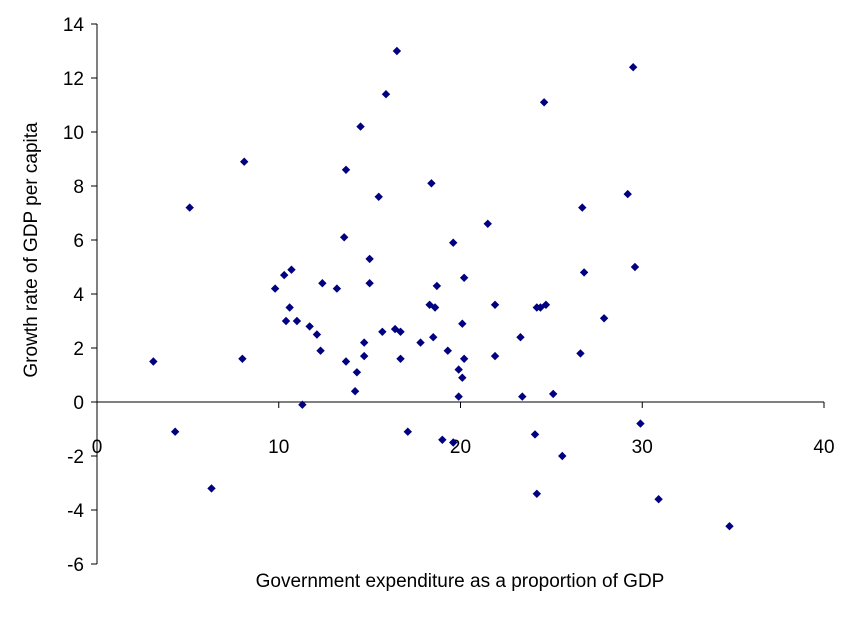  Describe the element at coordinates (78, 403) in the screenshot. I see `y-tick-label: 0` at that location.